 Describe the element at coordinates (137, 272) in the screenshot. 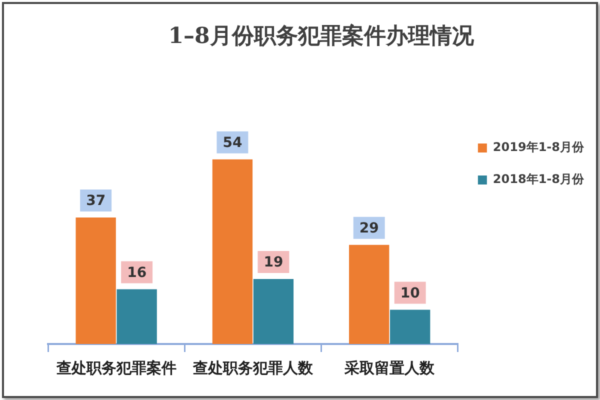

I see `data-label: 16` at that location.